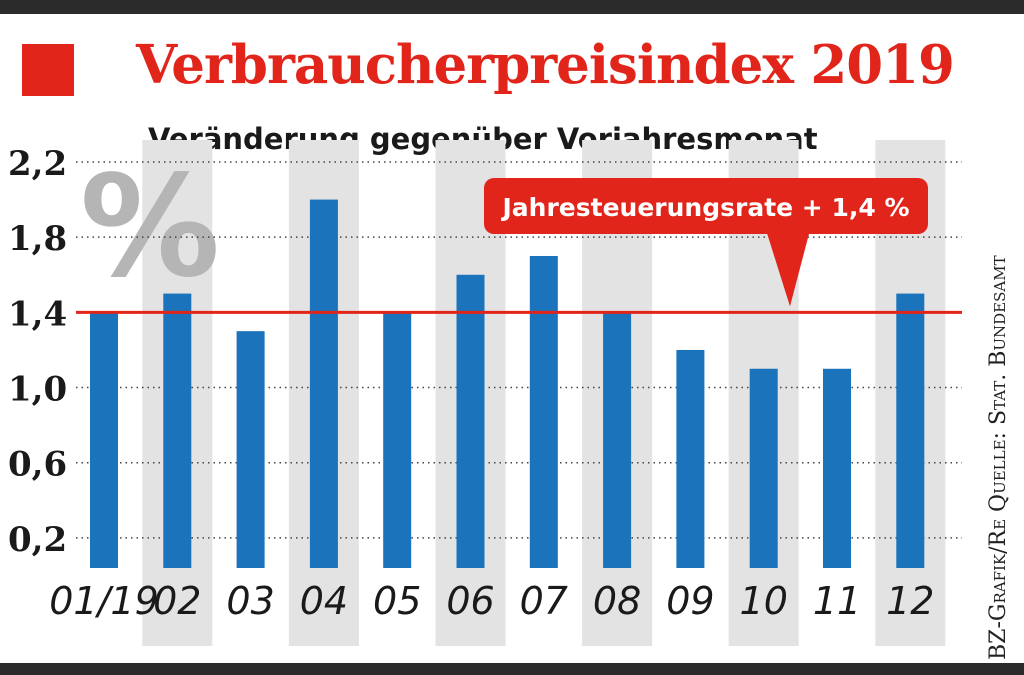 The width and height of the screenshot is (1024, 675). What do you see at coordinates (690, 601) in the screenshot?
I see `x-tick-label: 09` at bounding box center [690, 601].